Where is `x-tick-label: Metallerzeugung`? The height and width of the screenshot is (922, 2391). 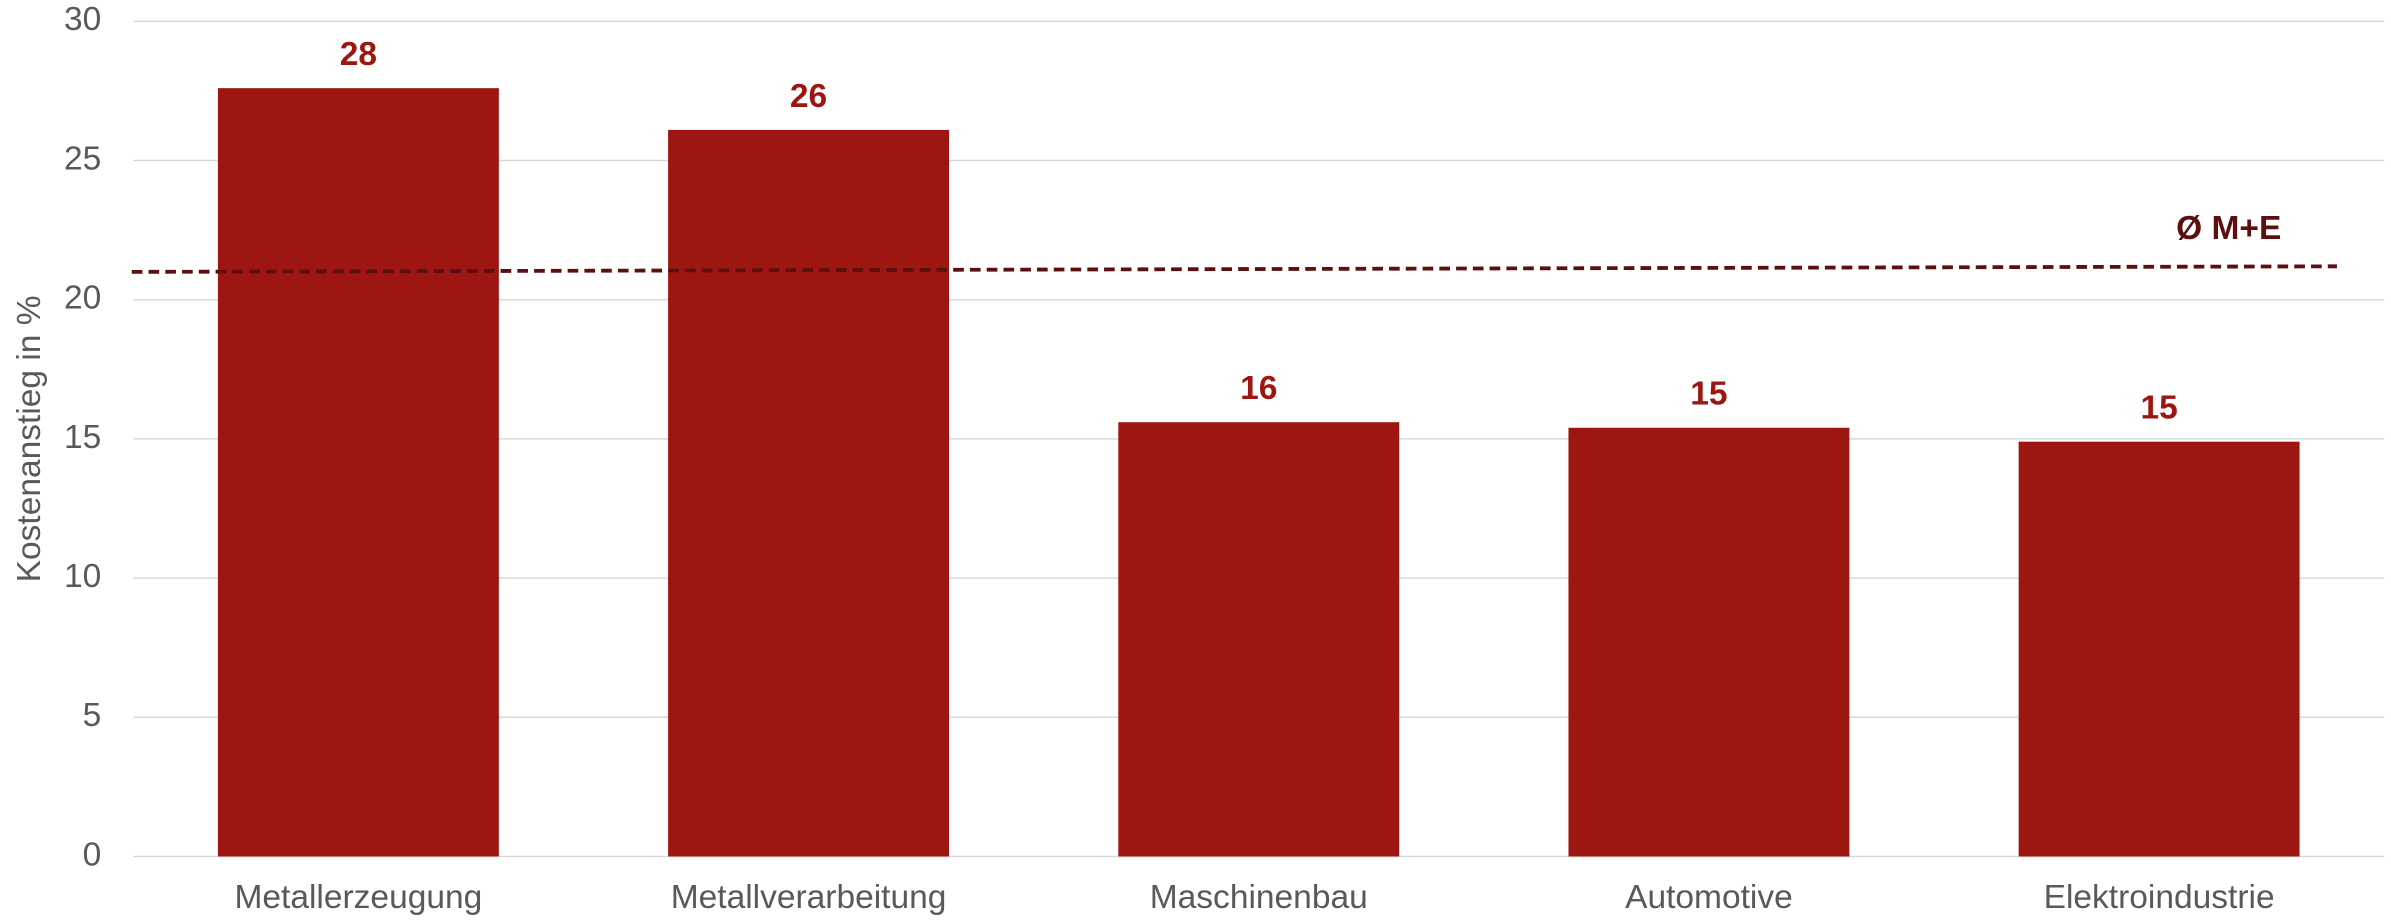 x-tick-label: Metallerzeugung is located at coordinates (358, 897).